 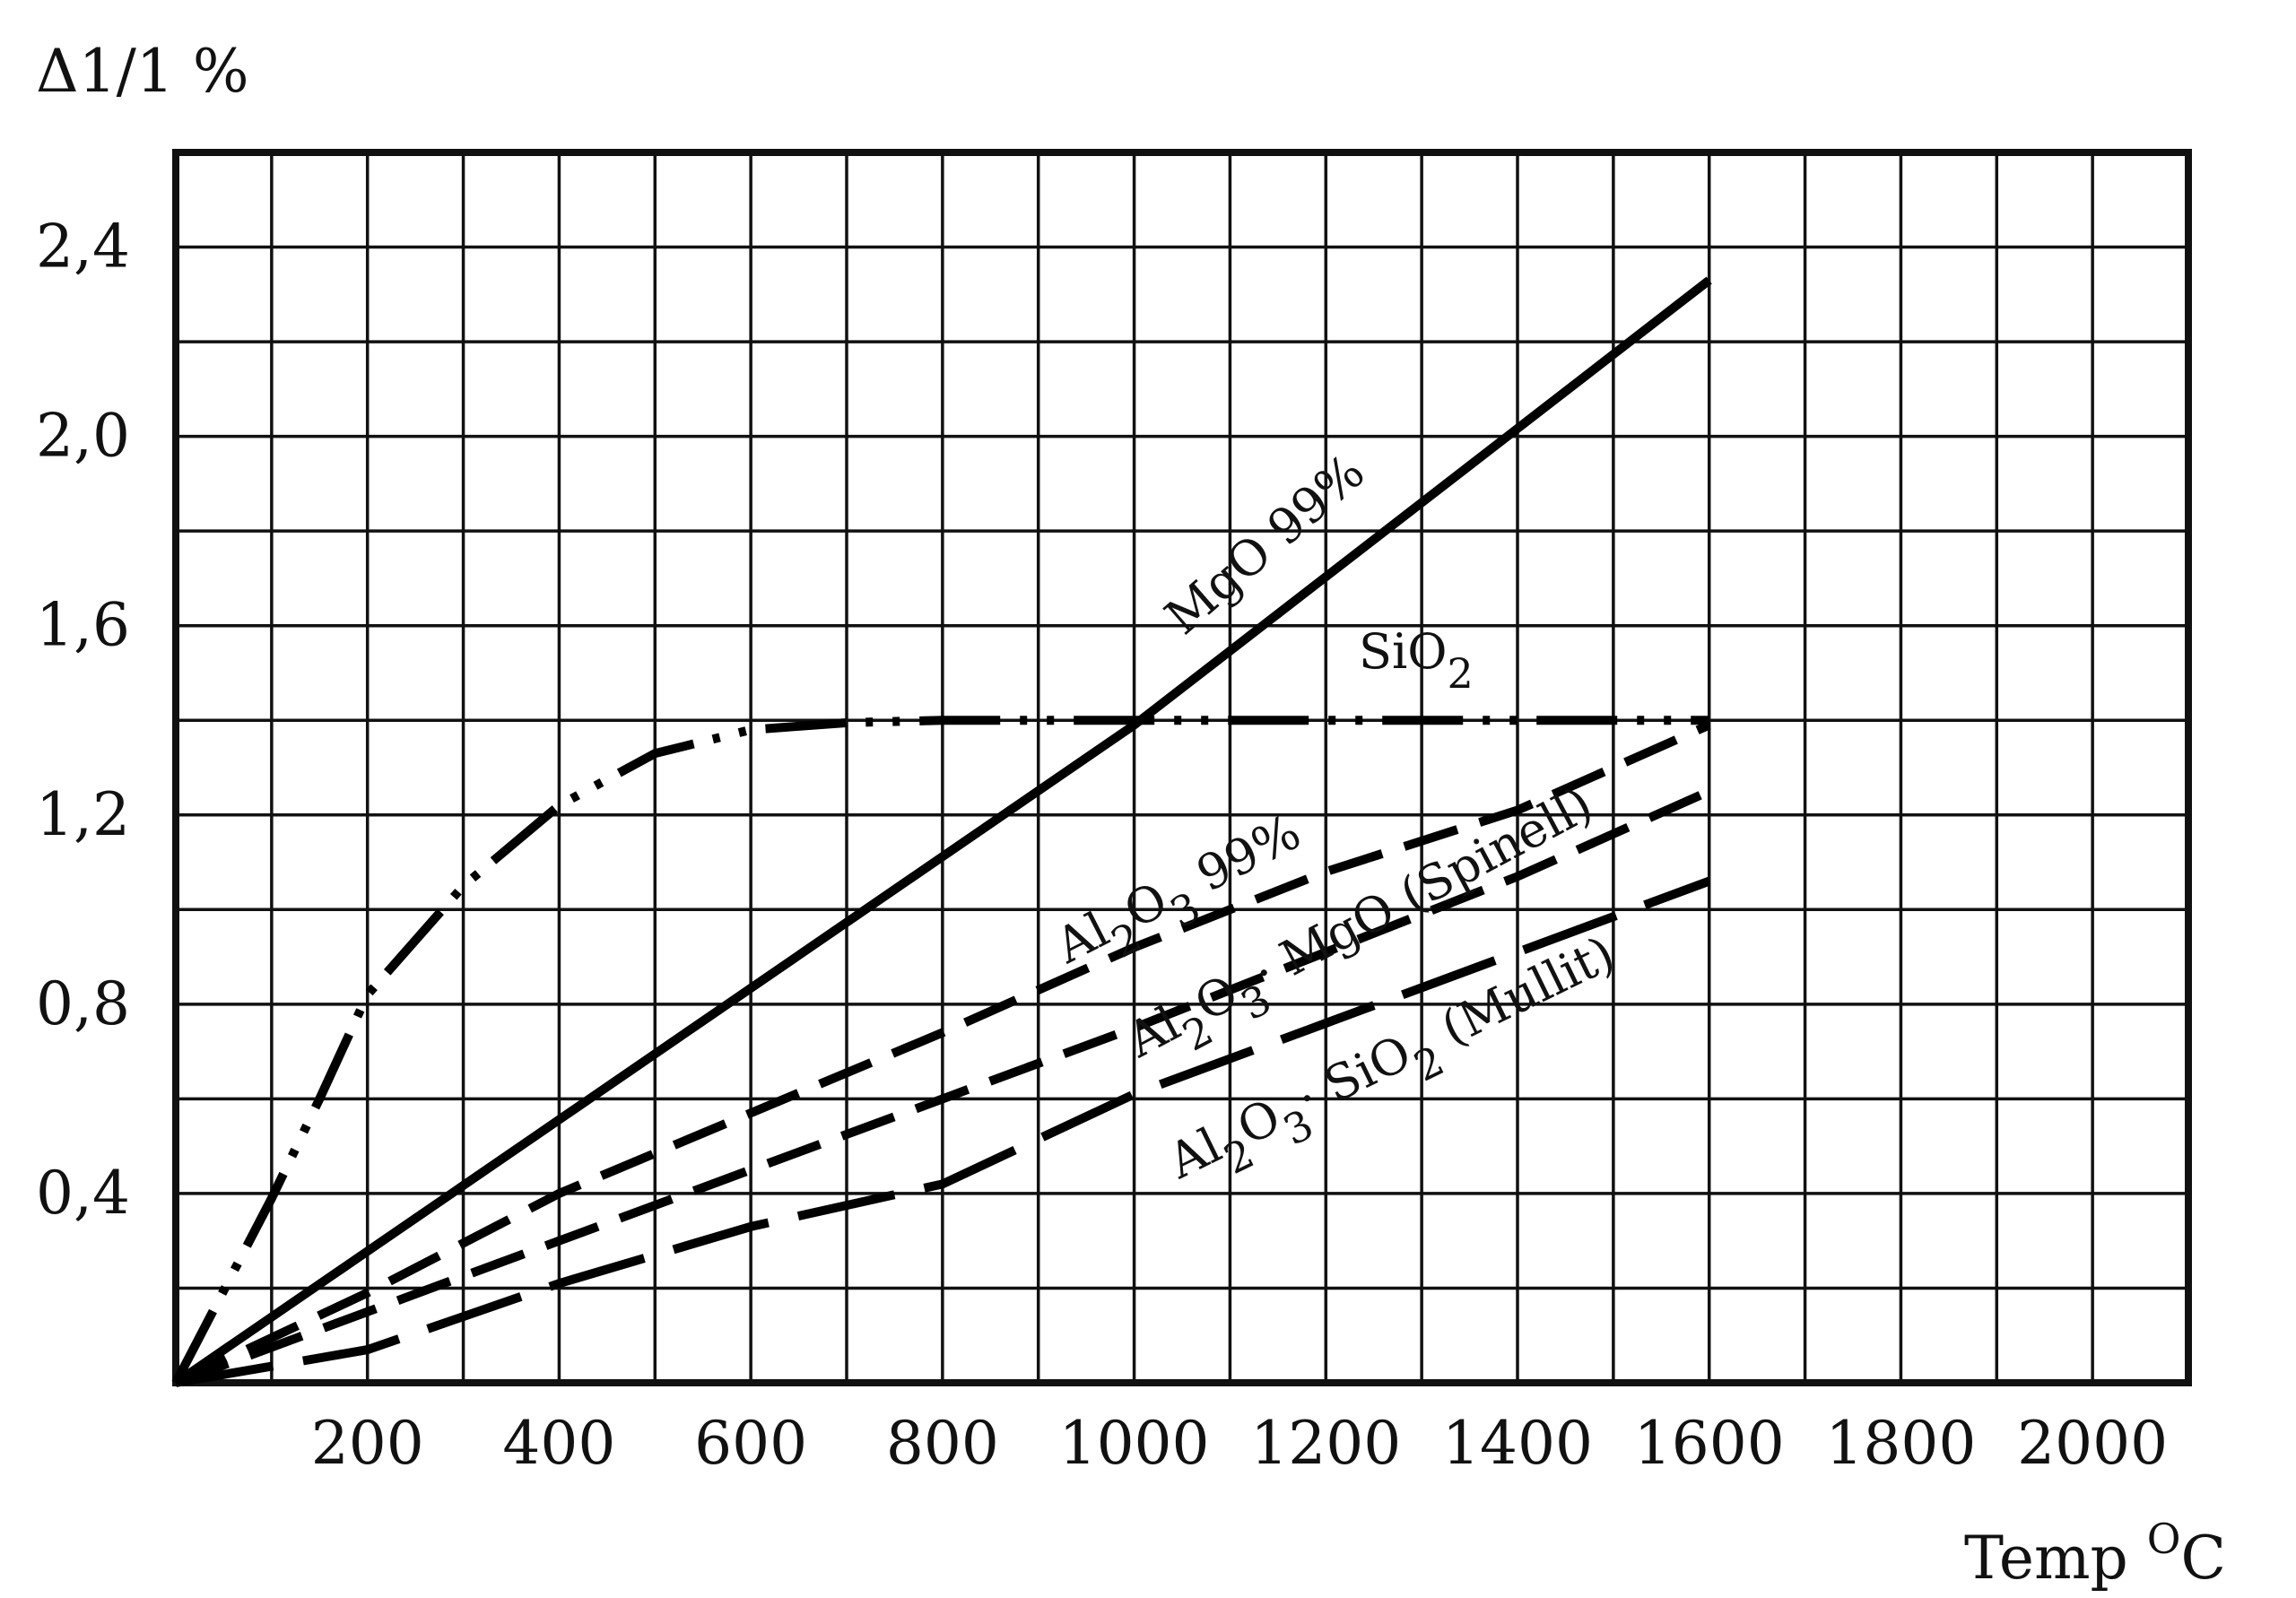 I want to click on x-tick-label: 1200, so click(x=1325, y=1443).